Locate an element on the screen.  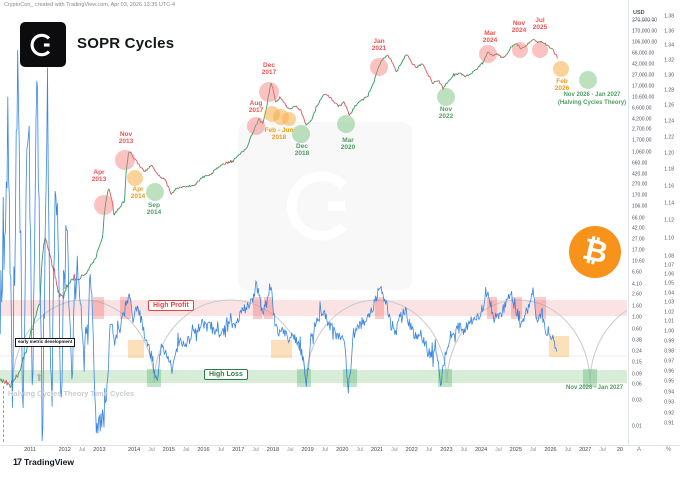
cycle-date-label: Feb - Jun 2018 is located at coordinates (279, 134).